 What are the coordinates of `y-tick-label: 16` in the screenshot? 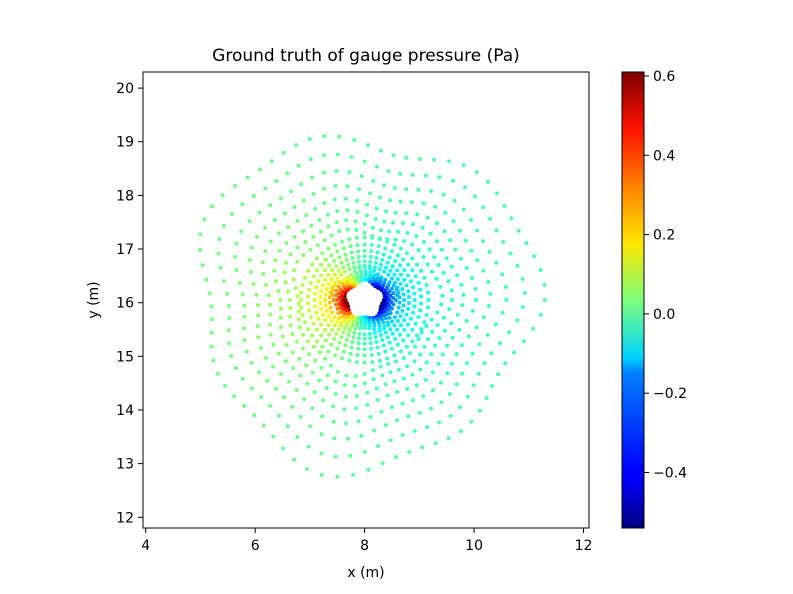 It's located at (125, 304).